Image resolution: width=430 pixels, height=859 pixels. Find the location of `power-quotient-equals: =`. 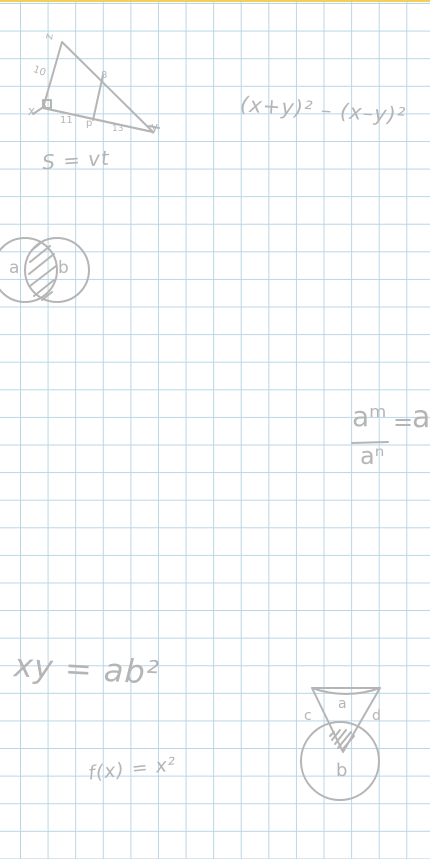

power-quotient-equals: = is located at coordinates (403, 422).